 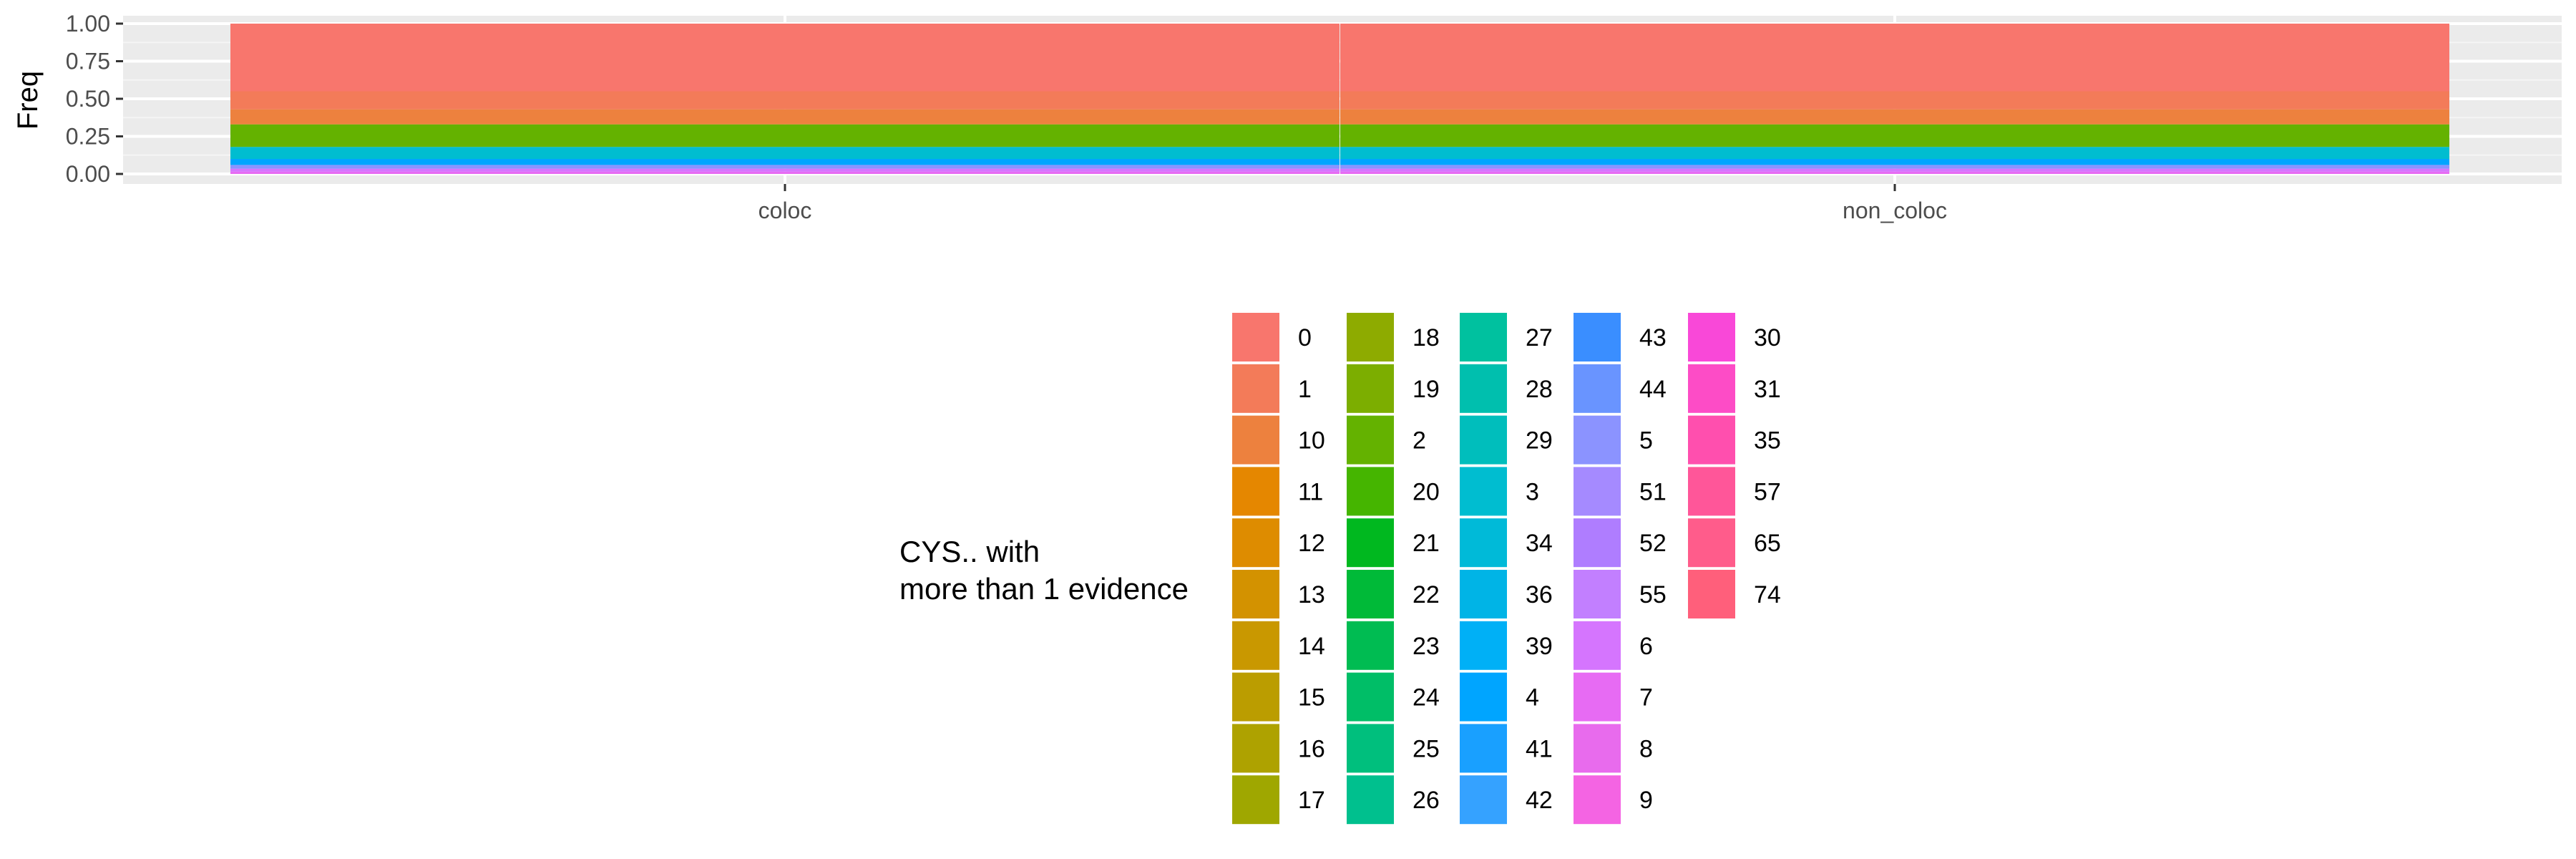 What do you see at coordinates (1539, 337) in the screenshot?
I see `legend-label-27: 27` at bounding box center [1539, 337].